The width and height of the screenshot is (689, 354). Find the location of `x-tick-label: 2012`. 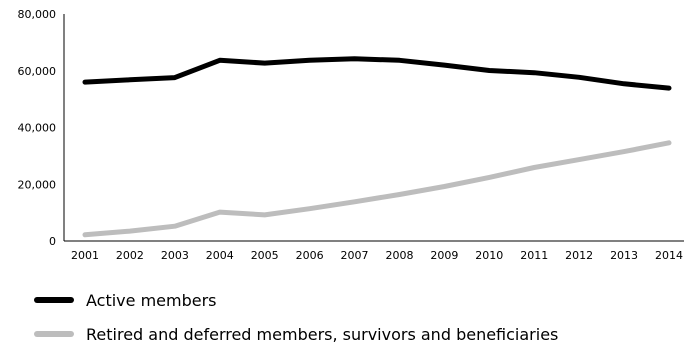

x-tick-label: 2012 is located at coordinates (579, 255).